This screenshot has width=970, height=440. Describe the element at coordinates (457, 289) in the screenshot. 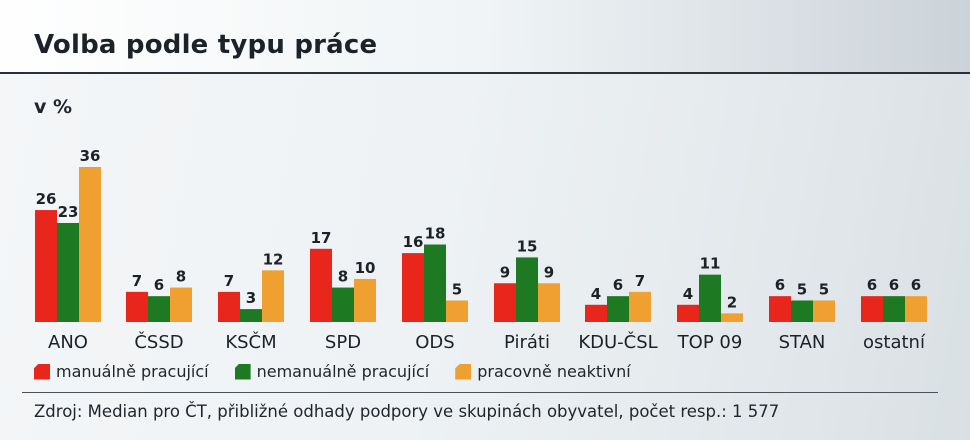

I see `data-label-ods-inactive: 5` at that location.